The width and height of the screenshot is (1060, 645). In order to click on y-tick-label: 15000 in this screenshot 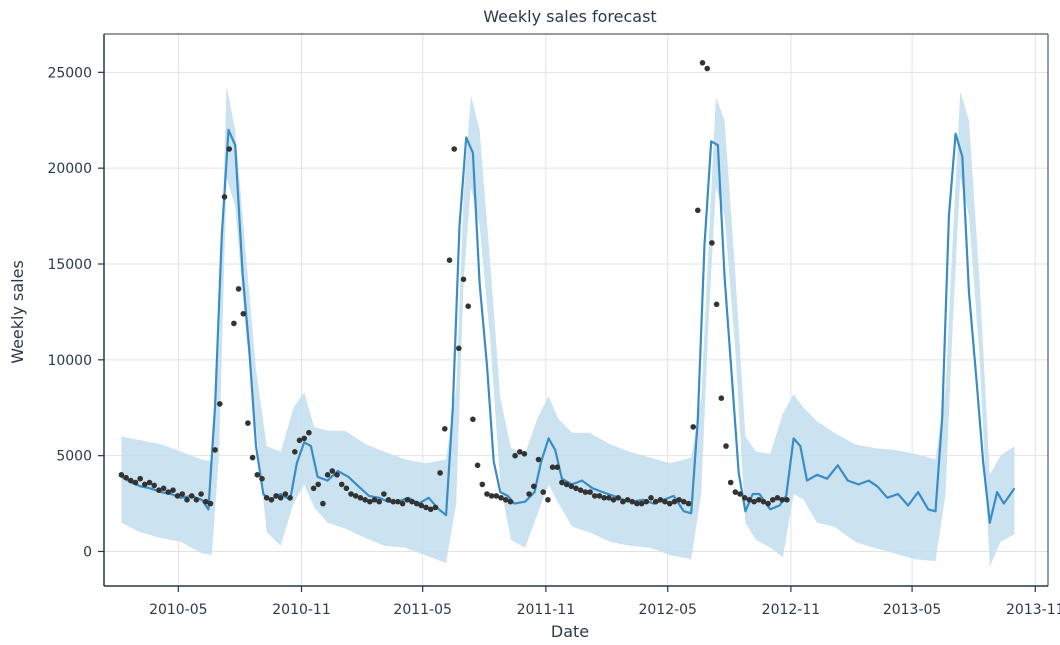, I will do `click(69, 265)`.